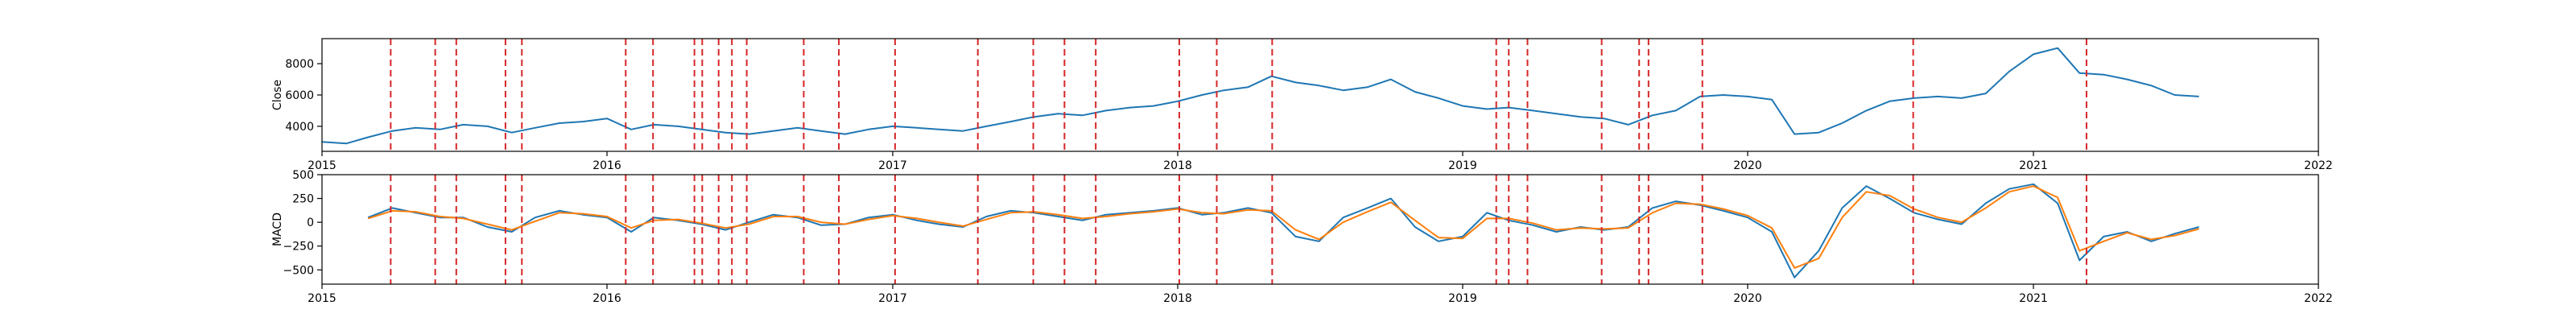 This screenshot has width=2576, height=326. I want to click on y-tick-label: 6000, so click(299, 95).